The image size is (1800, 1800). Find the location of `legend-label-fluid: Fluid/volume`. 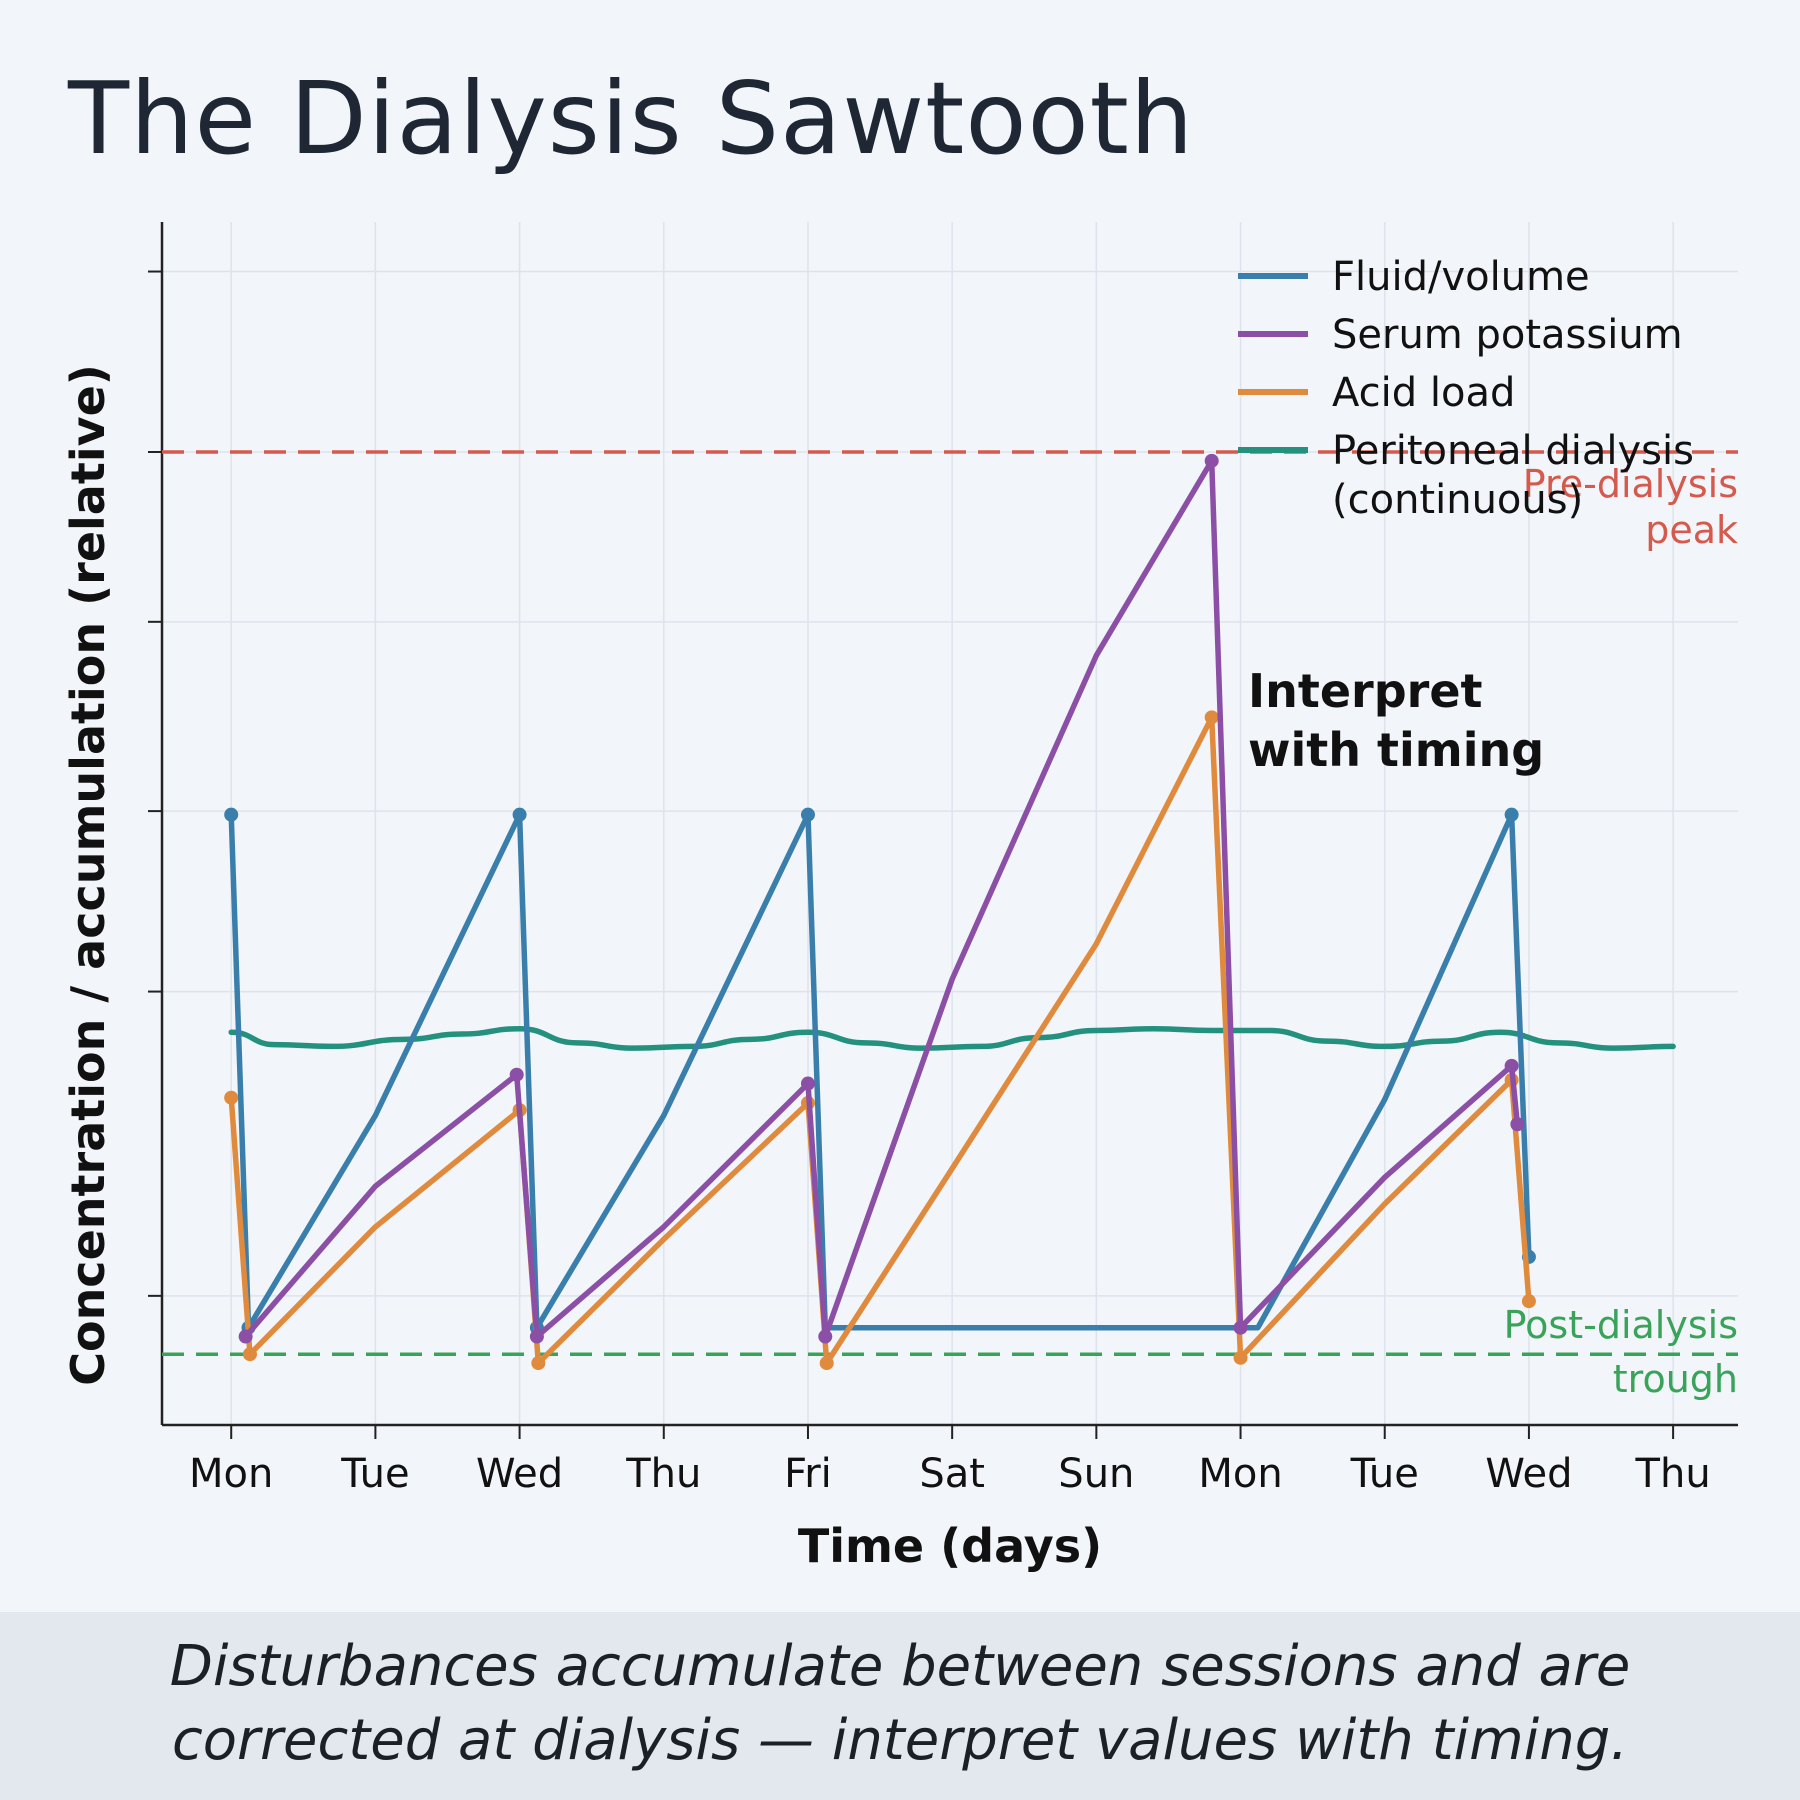

legend-label-fluid: Fluid/volume is located at coordinates (1461, 277).